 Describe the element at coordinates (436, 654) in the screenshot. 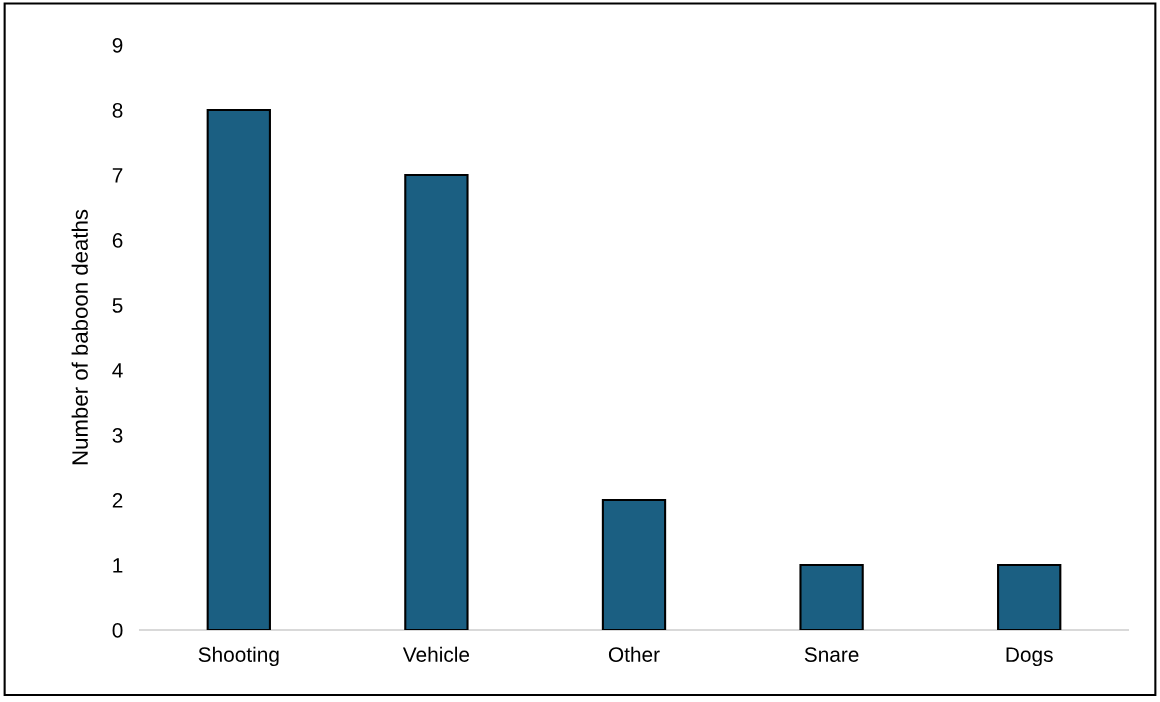

I see `x-tick-label: Vehicle` at that location.